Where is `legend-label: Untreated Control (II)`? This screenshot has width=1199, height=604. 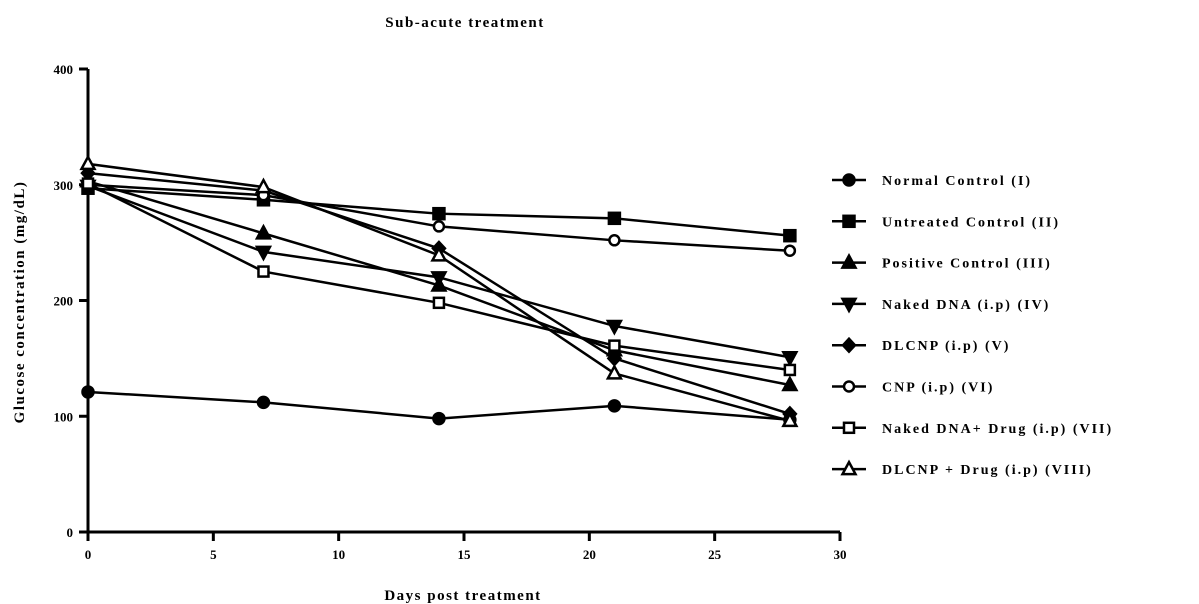
legend-label: Untreated Control (II) is located at coordinates (971, 222).